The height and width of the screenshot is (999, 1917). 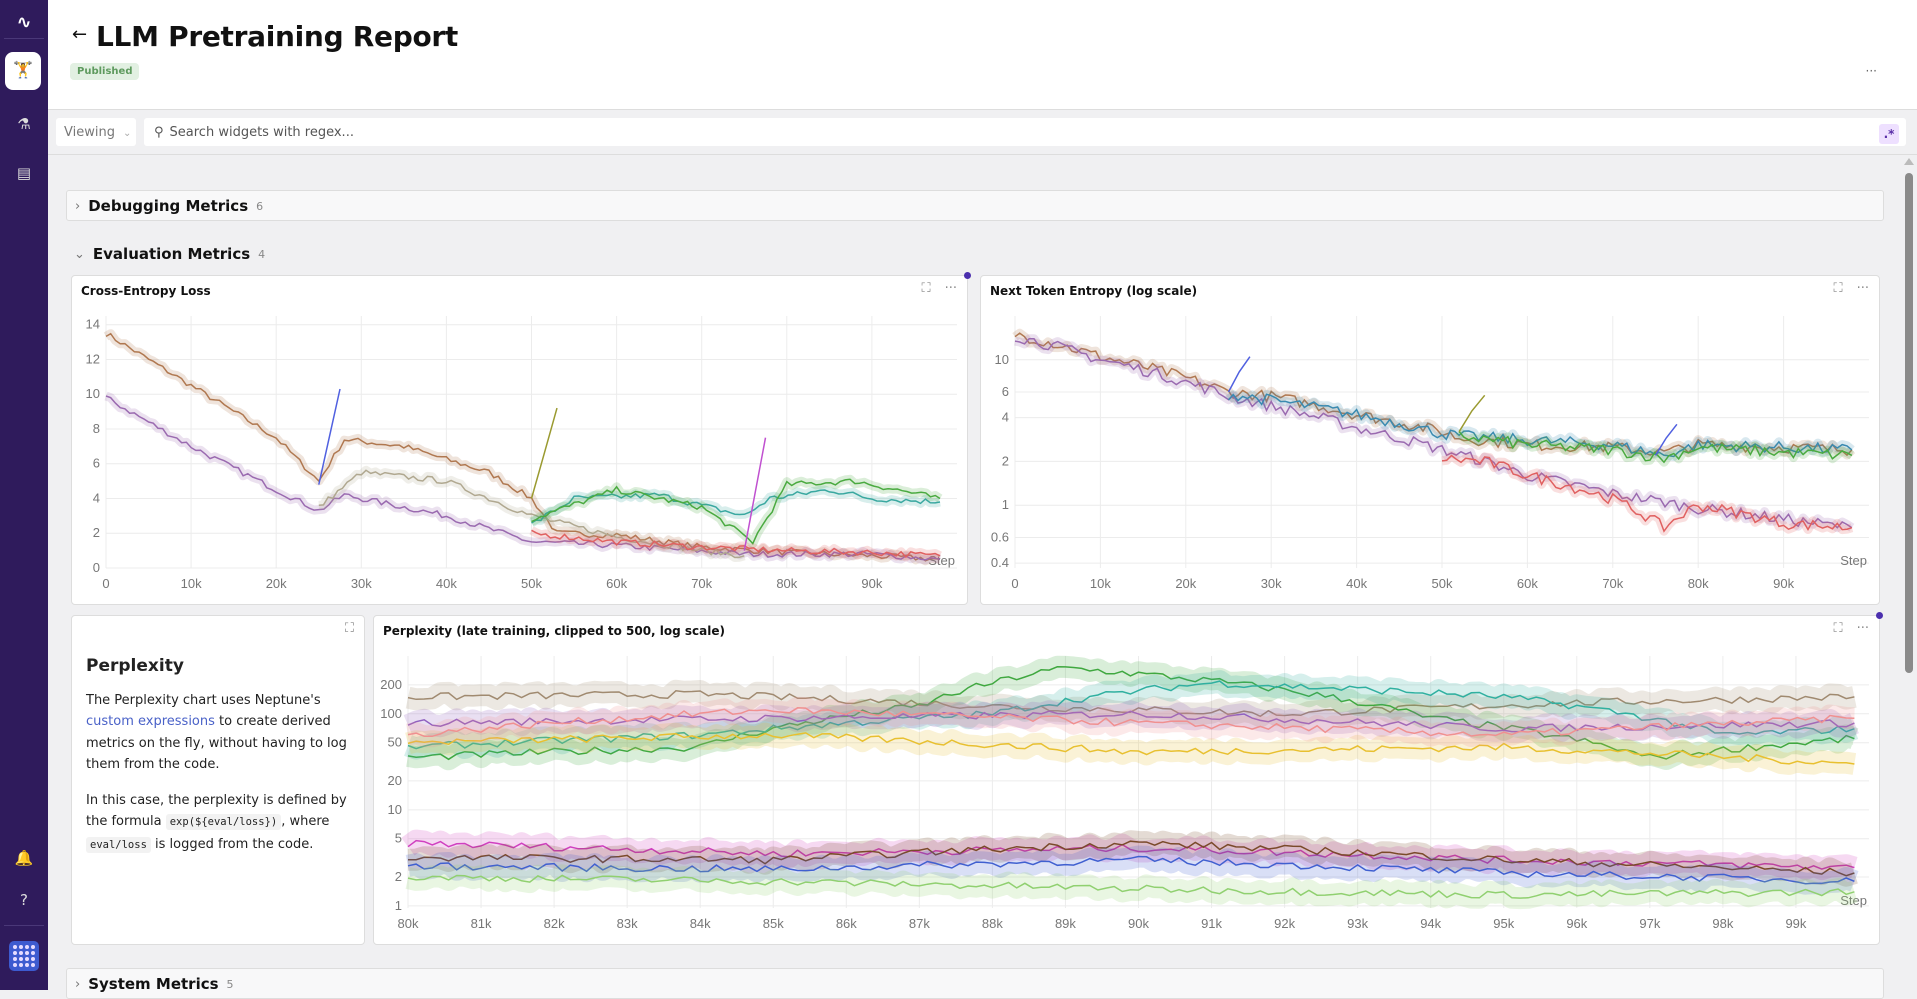 I want to click on y-tick-label: 200, so click(x=391, y=684).